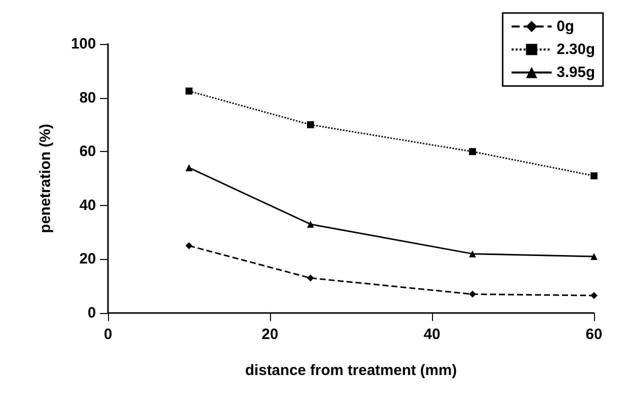  I want to click on x-tick-label: 40, so click(432, 334).